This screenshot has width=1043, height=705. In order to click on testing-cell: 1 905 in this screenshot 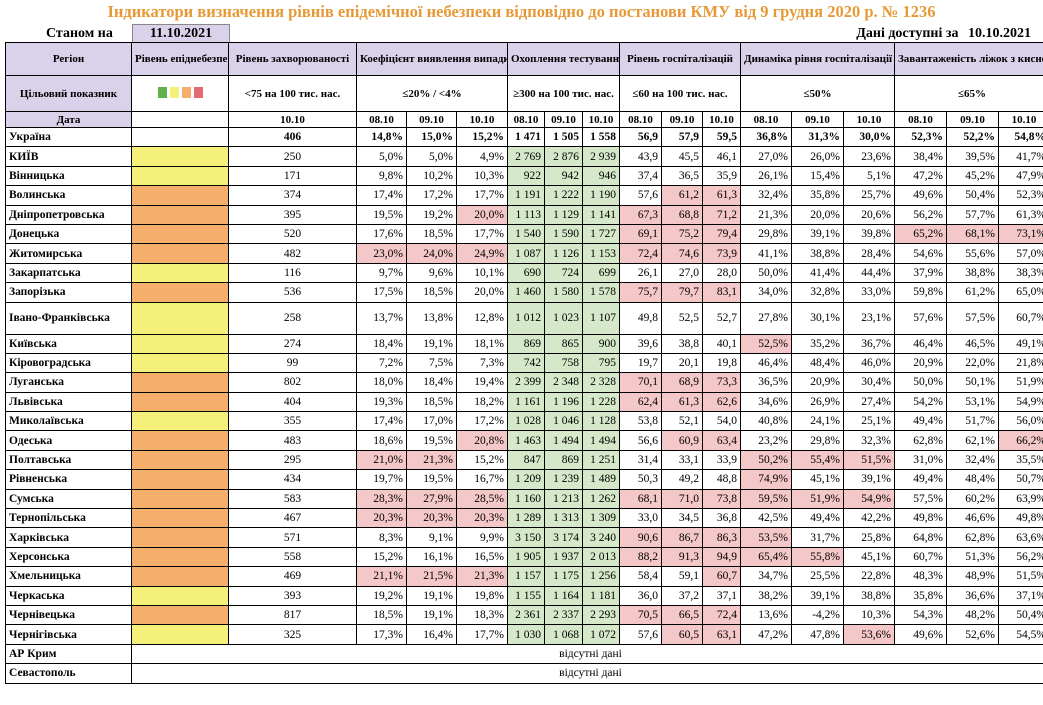, I will do `click(526, 557)`.